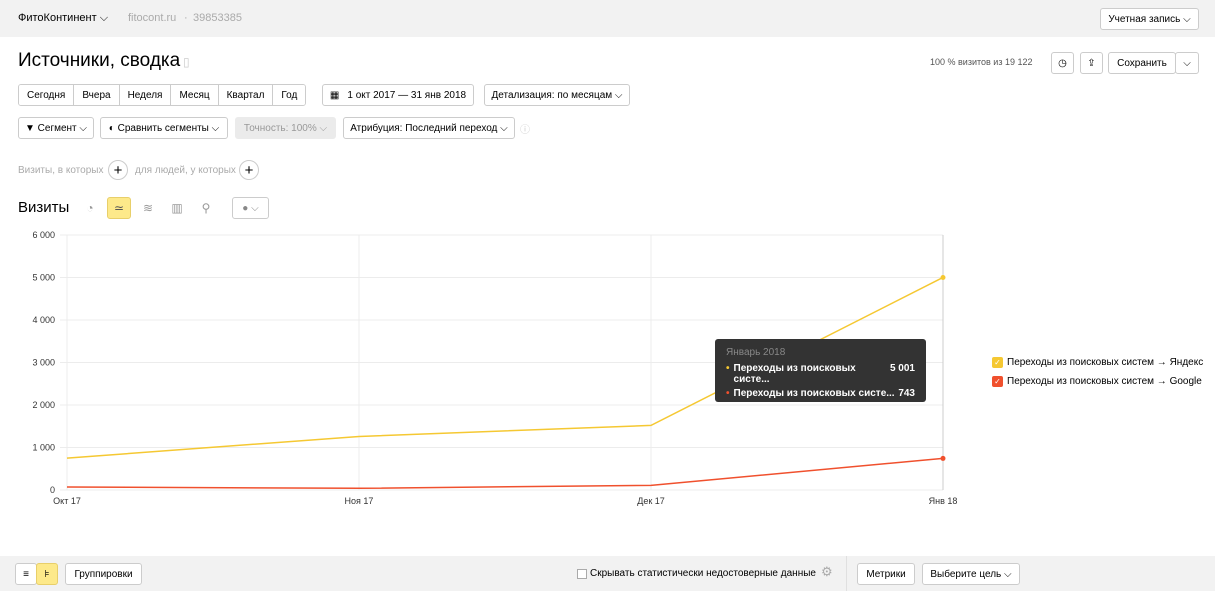  What do you see at coordinates (43, 363) in the screenshot?
I see `y-tick-label: 3 000` at bounding box center [43, 363].